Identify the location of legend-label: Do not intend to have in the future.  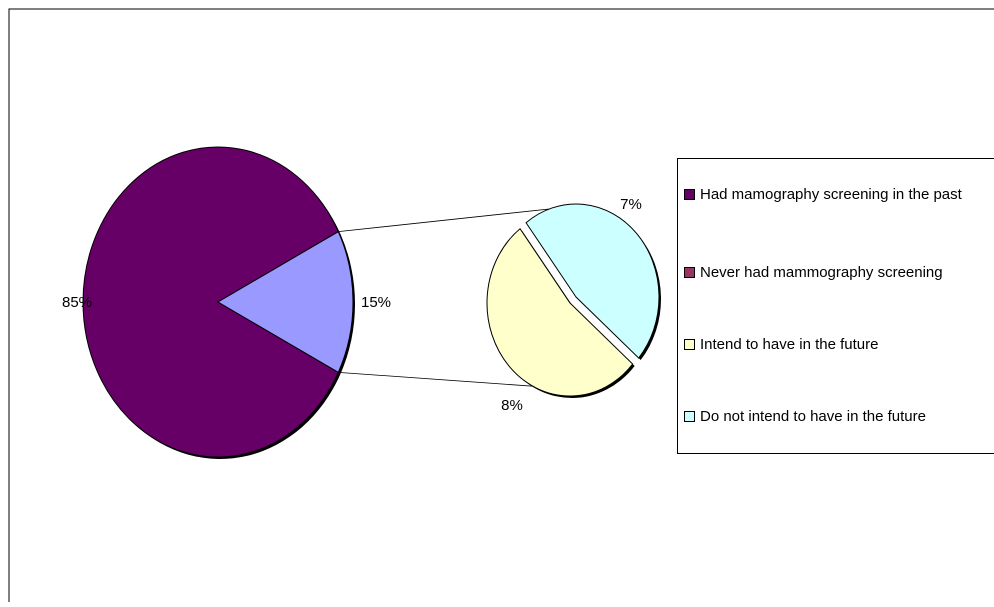
(813, 416).